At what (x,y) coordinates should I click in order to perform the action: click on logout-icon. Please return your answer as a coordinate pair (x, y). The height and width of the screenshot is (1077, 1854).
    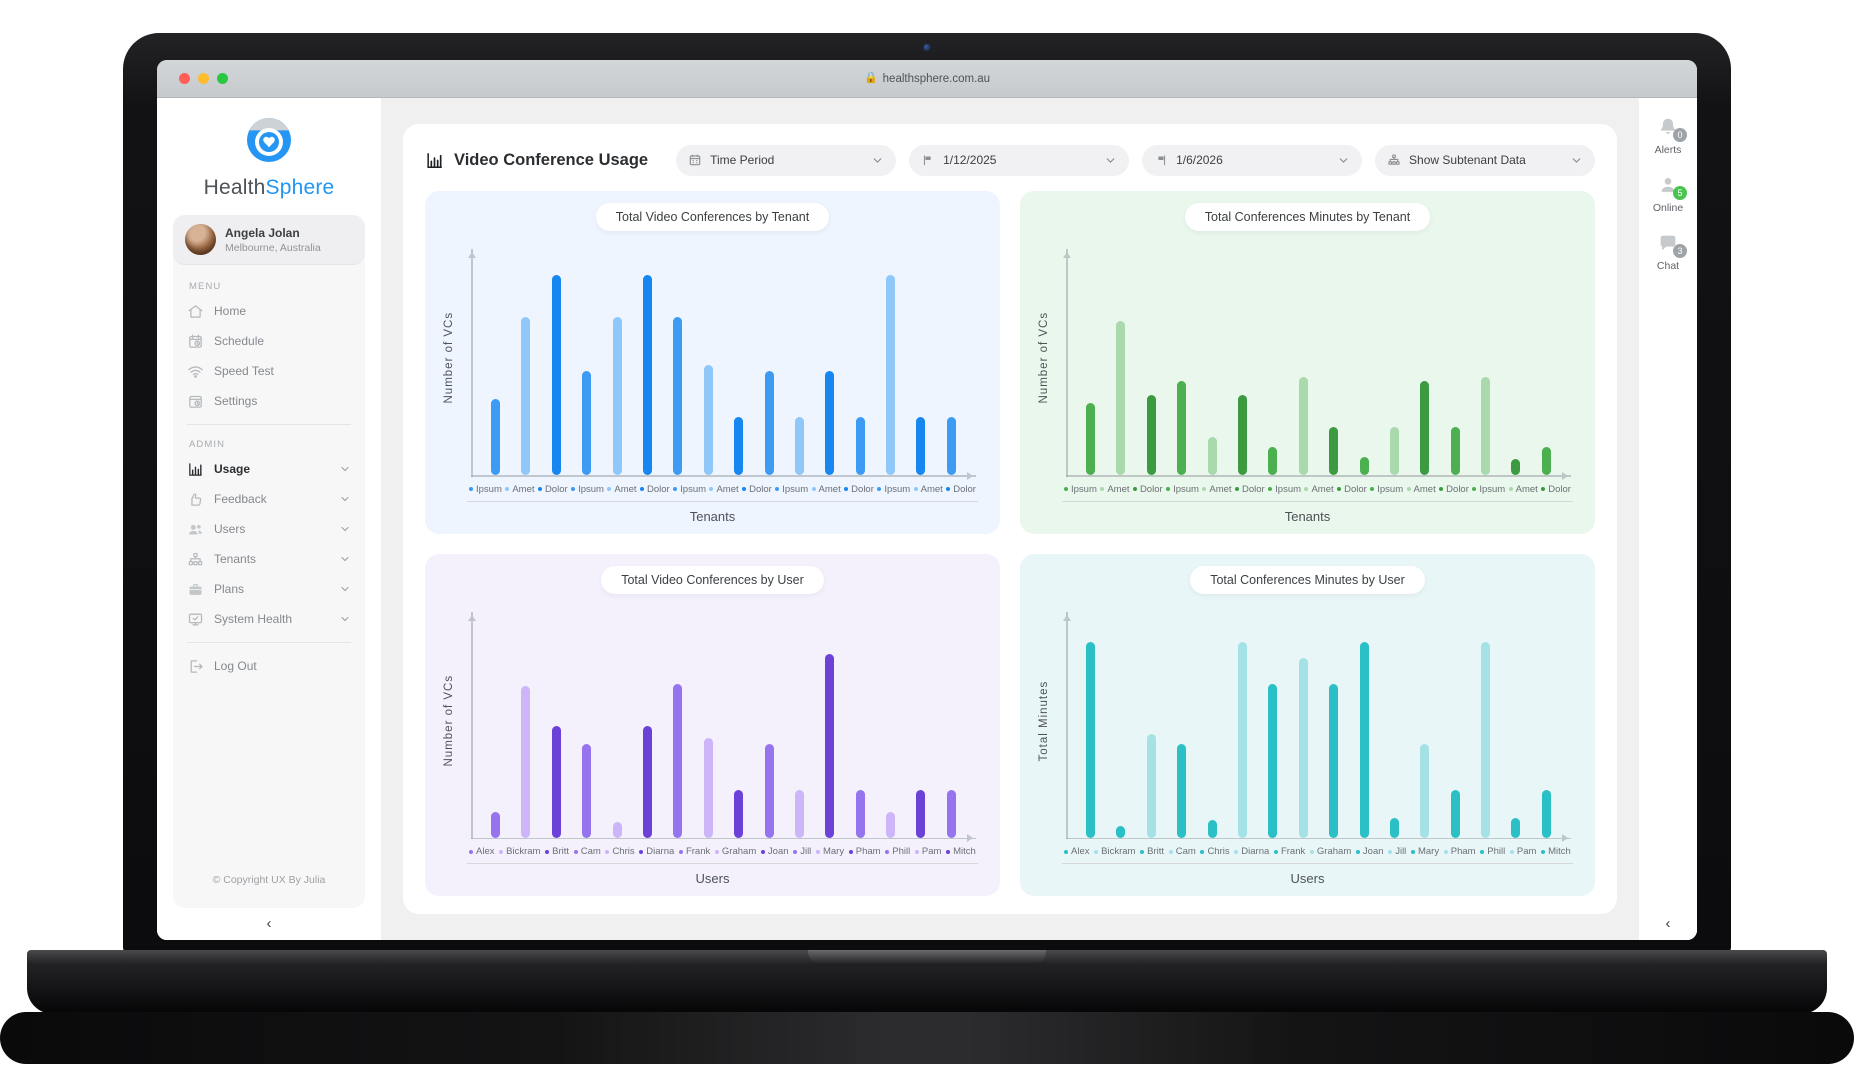
    Looking at the image, I should click on (196, 666).